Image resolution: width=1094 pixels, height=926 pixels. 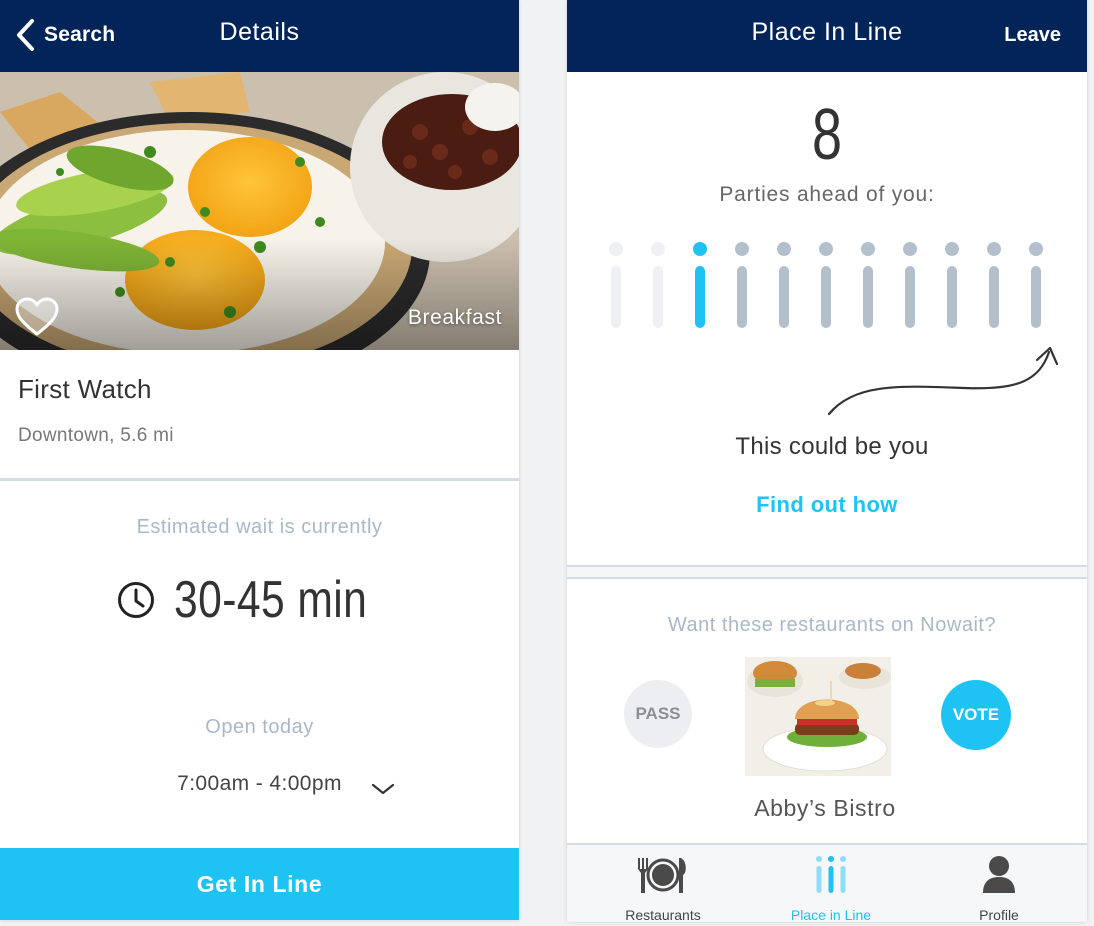 What do you see at coordinates (259, 727) in the screenshot?
I see `open-today-label: Open today` at bounding box center [259, 727].